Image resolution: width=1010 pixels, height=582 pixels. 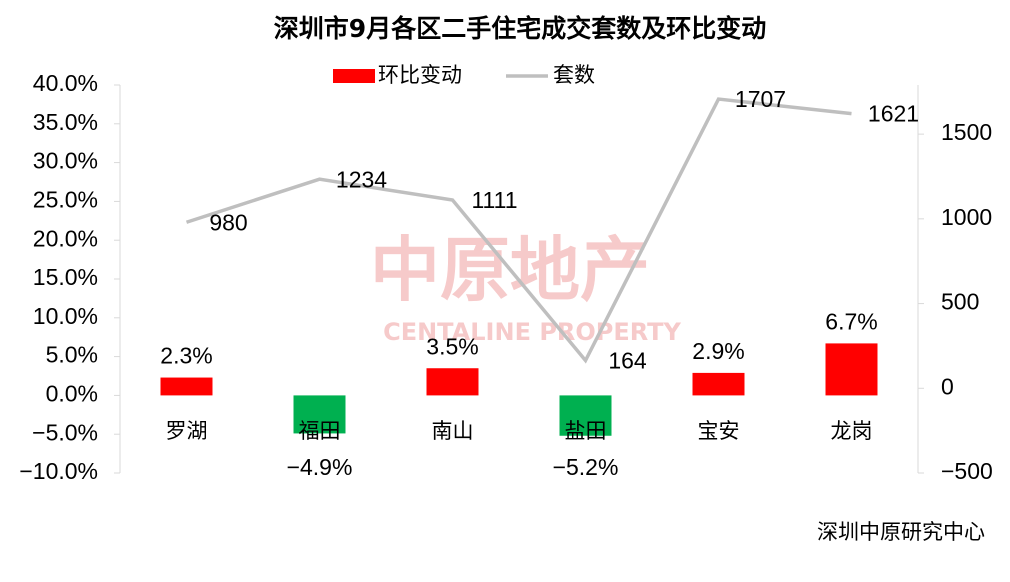 I want to click on bar-value-label: −4.9%, so click(x=320, y=467).